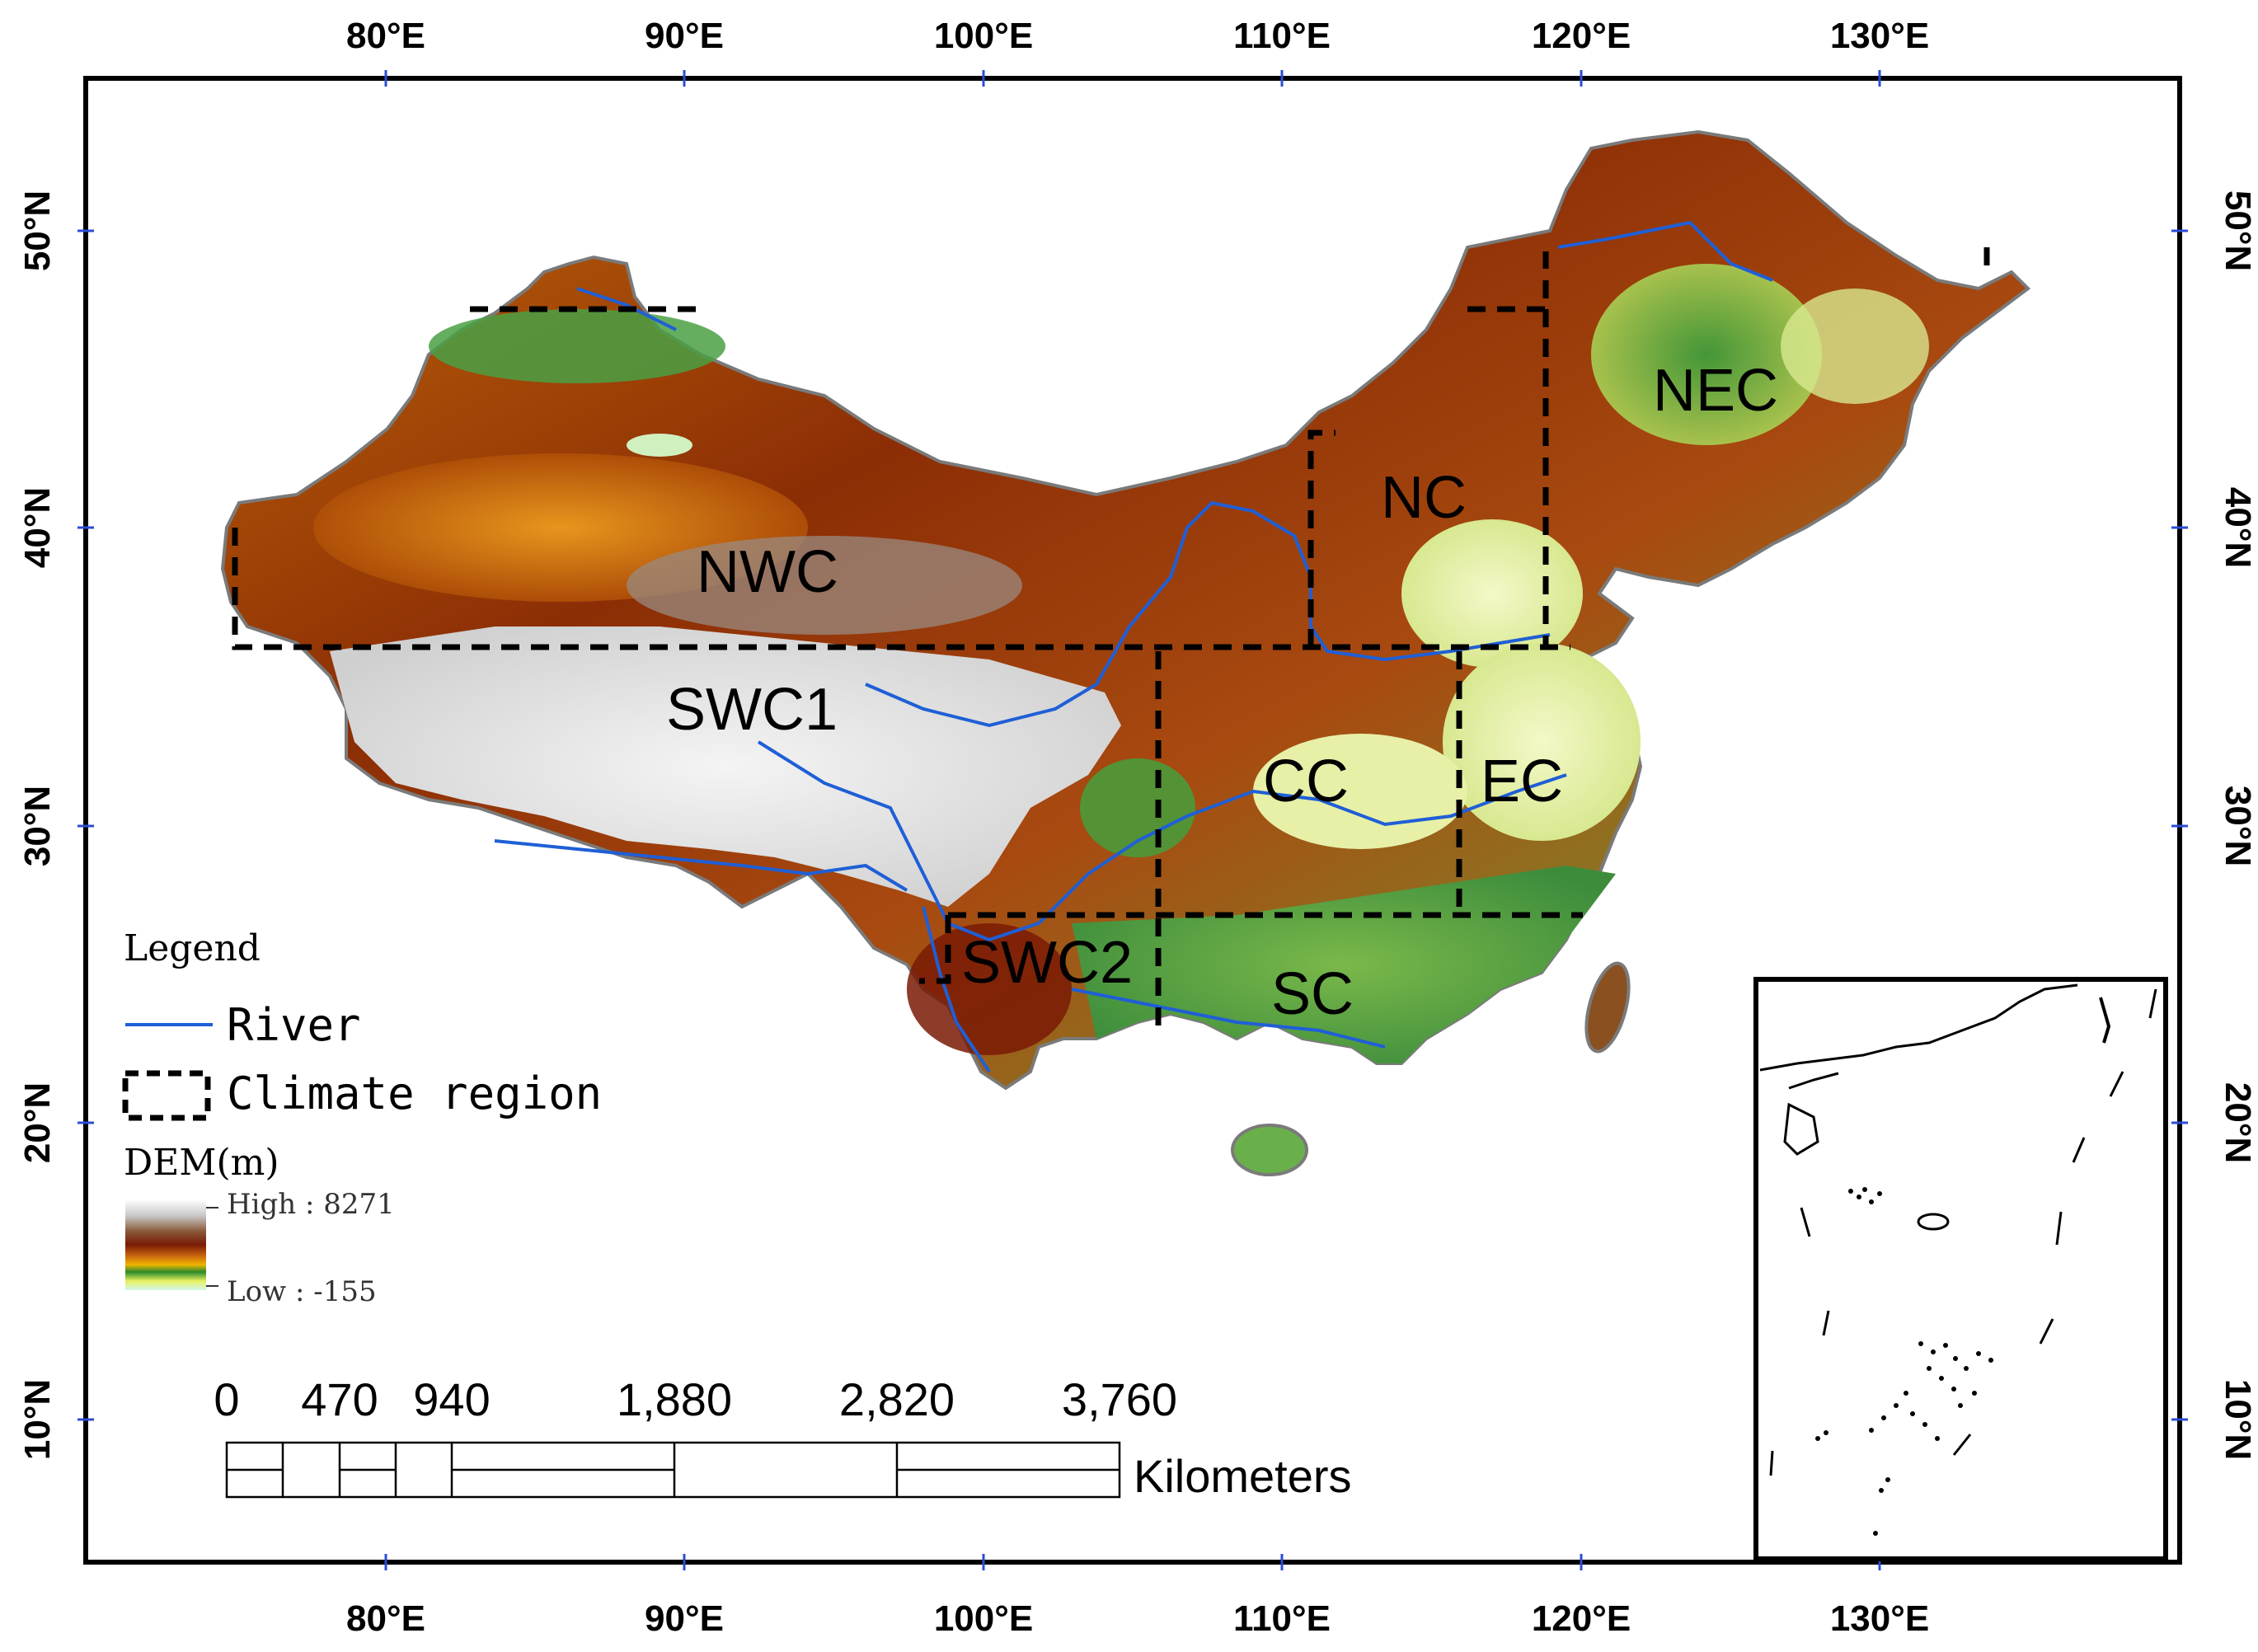 The image size is (2258, 1652). Describe the element at coordinates (1306, 782) in the screenshot. I see `region-label-cc: CC` at that location.